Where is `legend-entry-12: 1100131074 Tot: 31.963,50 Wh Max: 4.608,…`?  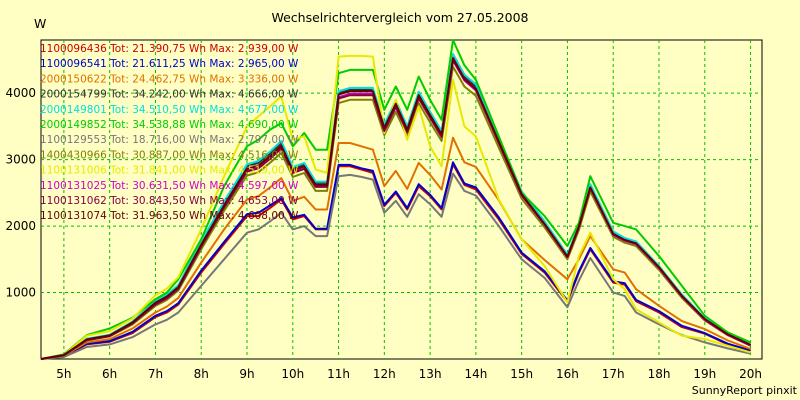
legend-entry-12: 1100131074 Tot: 31.963,50 Wh Max: 4.608,… is located at coordinates (169, 216).